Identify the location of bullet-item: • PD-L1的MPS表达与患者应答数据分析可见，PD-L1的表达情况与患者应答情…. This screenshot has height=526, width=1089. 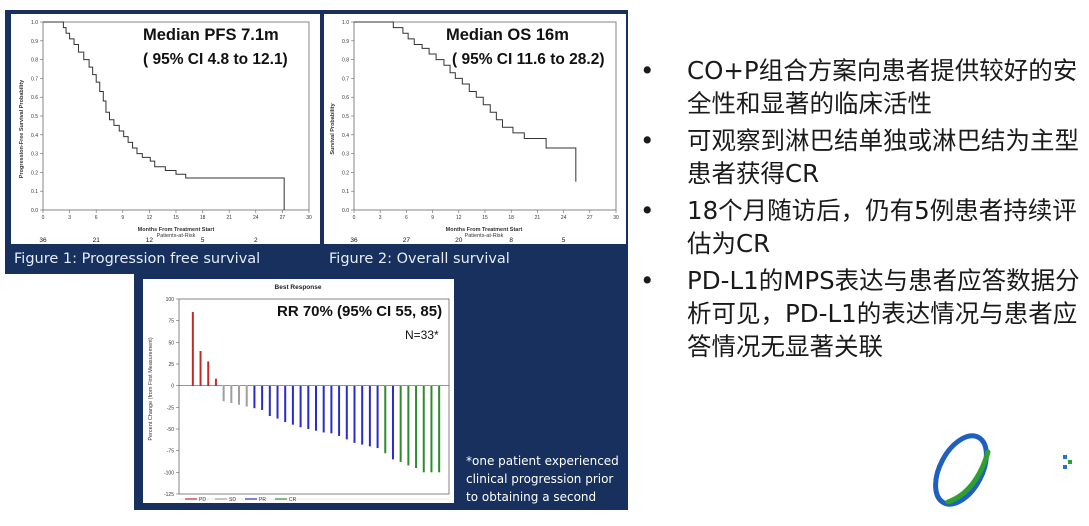
(860, 313).